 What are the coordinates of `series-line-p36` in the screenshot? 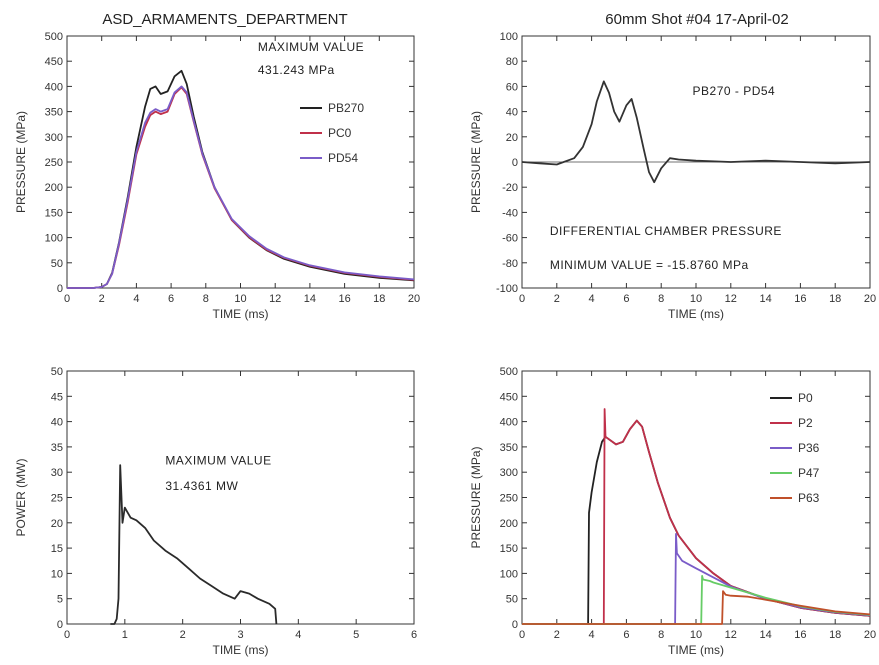 It's located at (696, 579).